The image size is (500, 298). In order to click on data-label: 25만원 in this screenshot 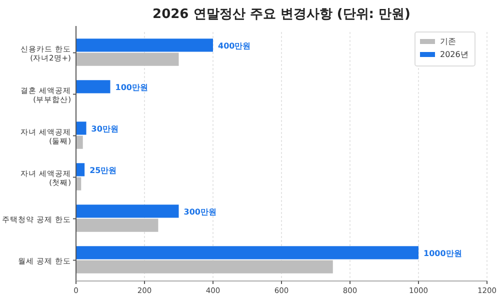, I will do `click(103, 171)`.